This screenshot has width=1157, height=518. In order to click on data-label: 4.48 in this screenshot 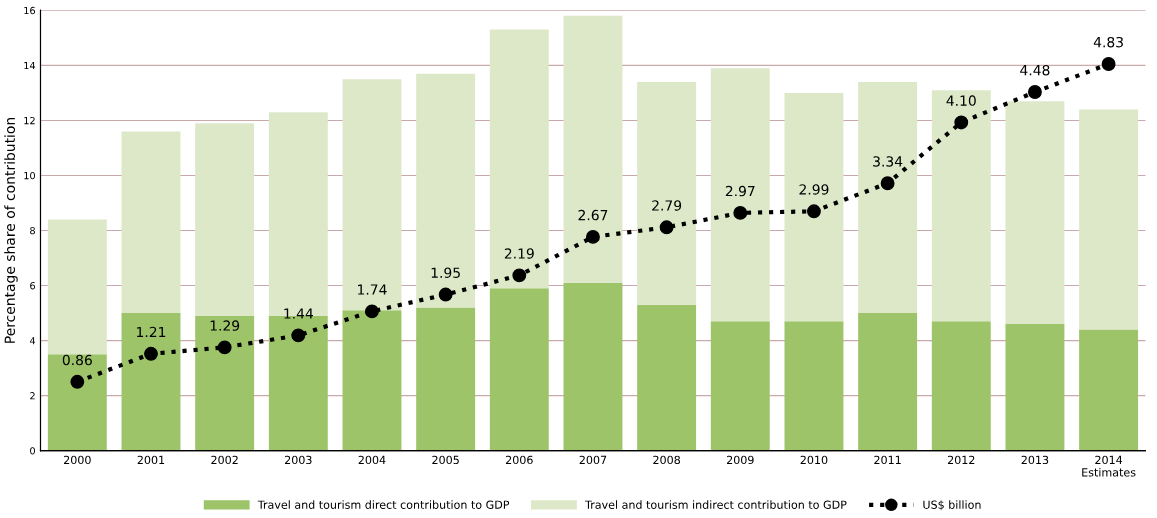, I will do `click(1035, 70)`.